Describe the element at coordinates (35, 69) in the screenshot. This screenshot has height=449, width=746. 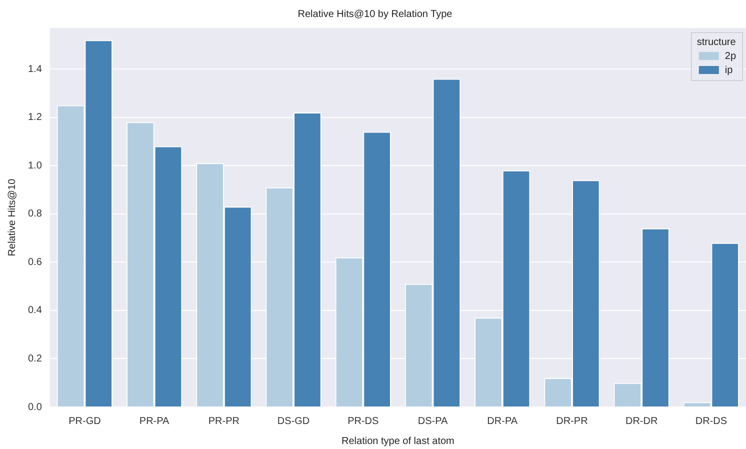
I see `y-tick-label: 1.4` at that location.